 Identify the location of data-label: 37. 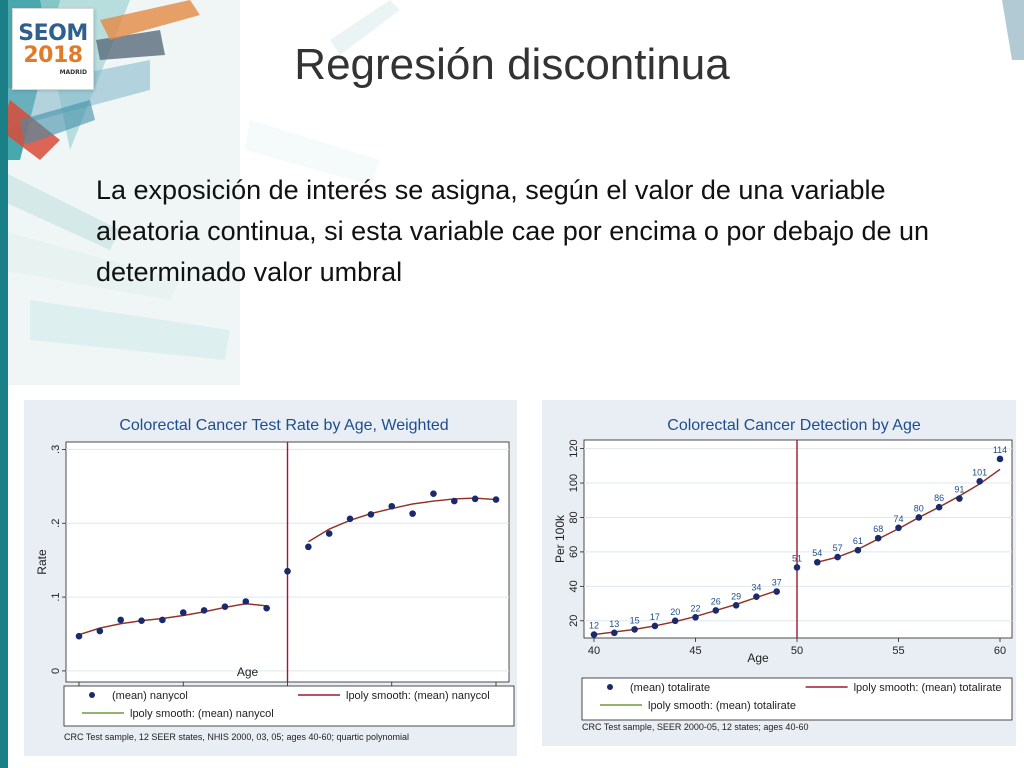
(777, 583).